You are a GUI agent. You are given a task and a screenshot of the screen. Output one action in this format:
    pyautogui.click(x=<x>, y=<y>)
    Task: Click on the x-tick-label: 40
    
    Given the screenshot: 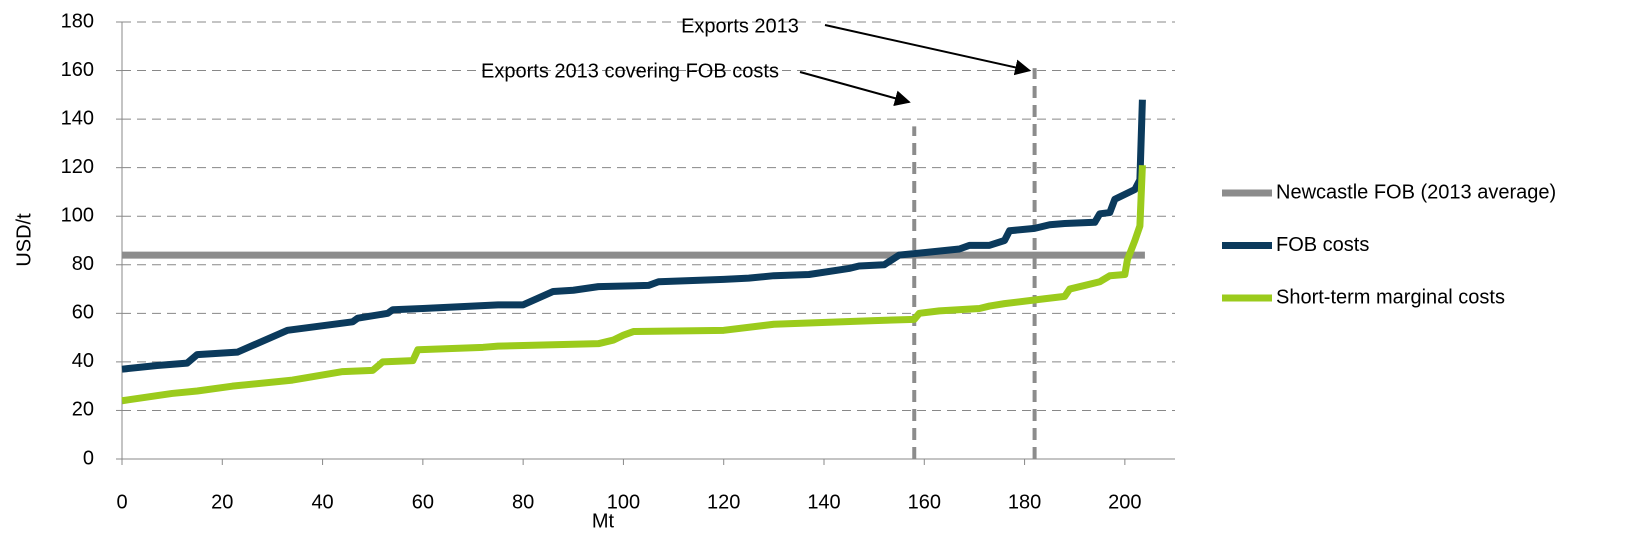 What is the action you would take?
    pyautogui.click(x=322, y=502)
    